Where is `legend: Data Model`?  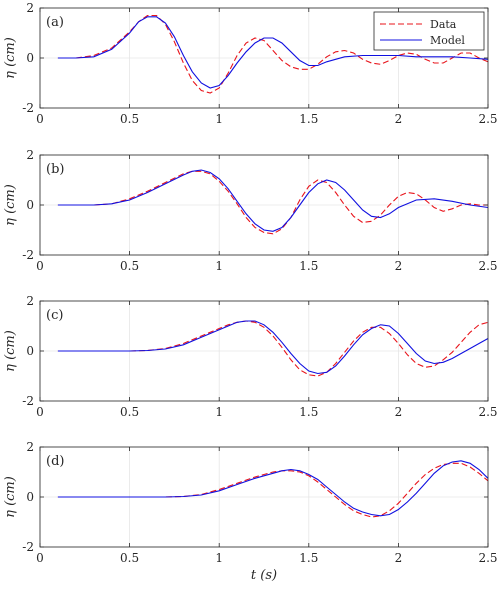
legend: Data Model is located at coordinates (429, 31).